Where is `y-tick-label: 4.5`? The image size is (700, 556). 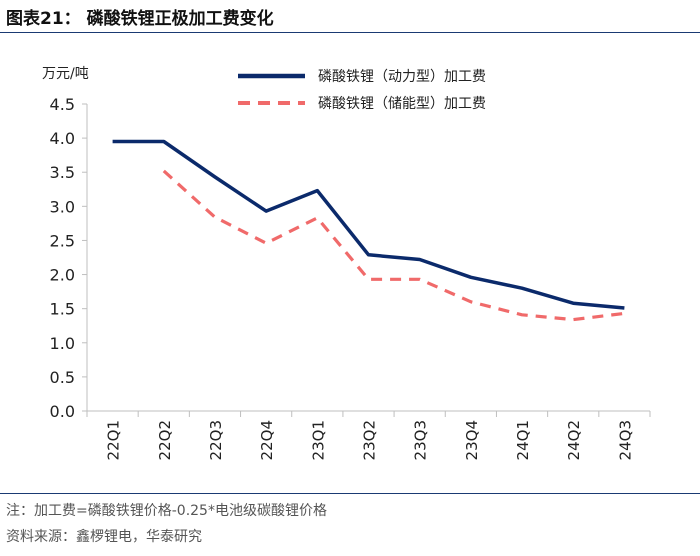 y-tick-label: 4.5 is located at coordinates (62, 104).